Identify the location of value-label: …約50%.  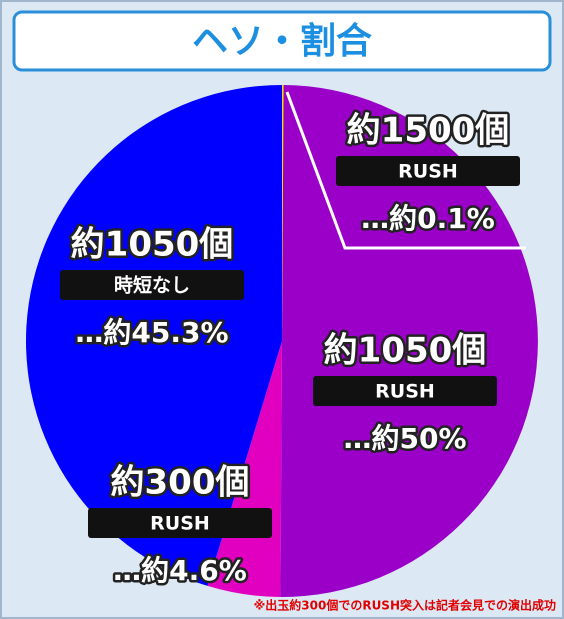
(404, 438).